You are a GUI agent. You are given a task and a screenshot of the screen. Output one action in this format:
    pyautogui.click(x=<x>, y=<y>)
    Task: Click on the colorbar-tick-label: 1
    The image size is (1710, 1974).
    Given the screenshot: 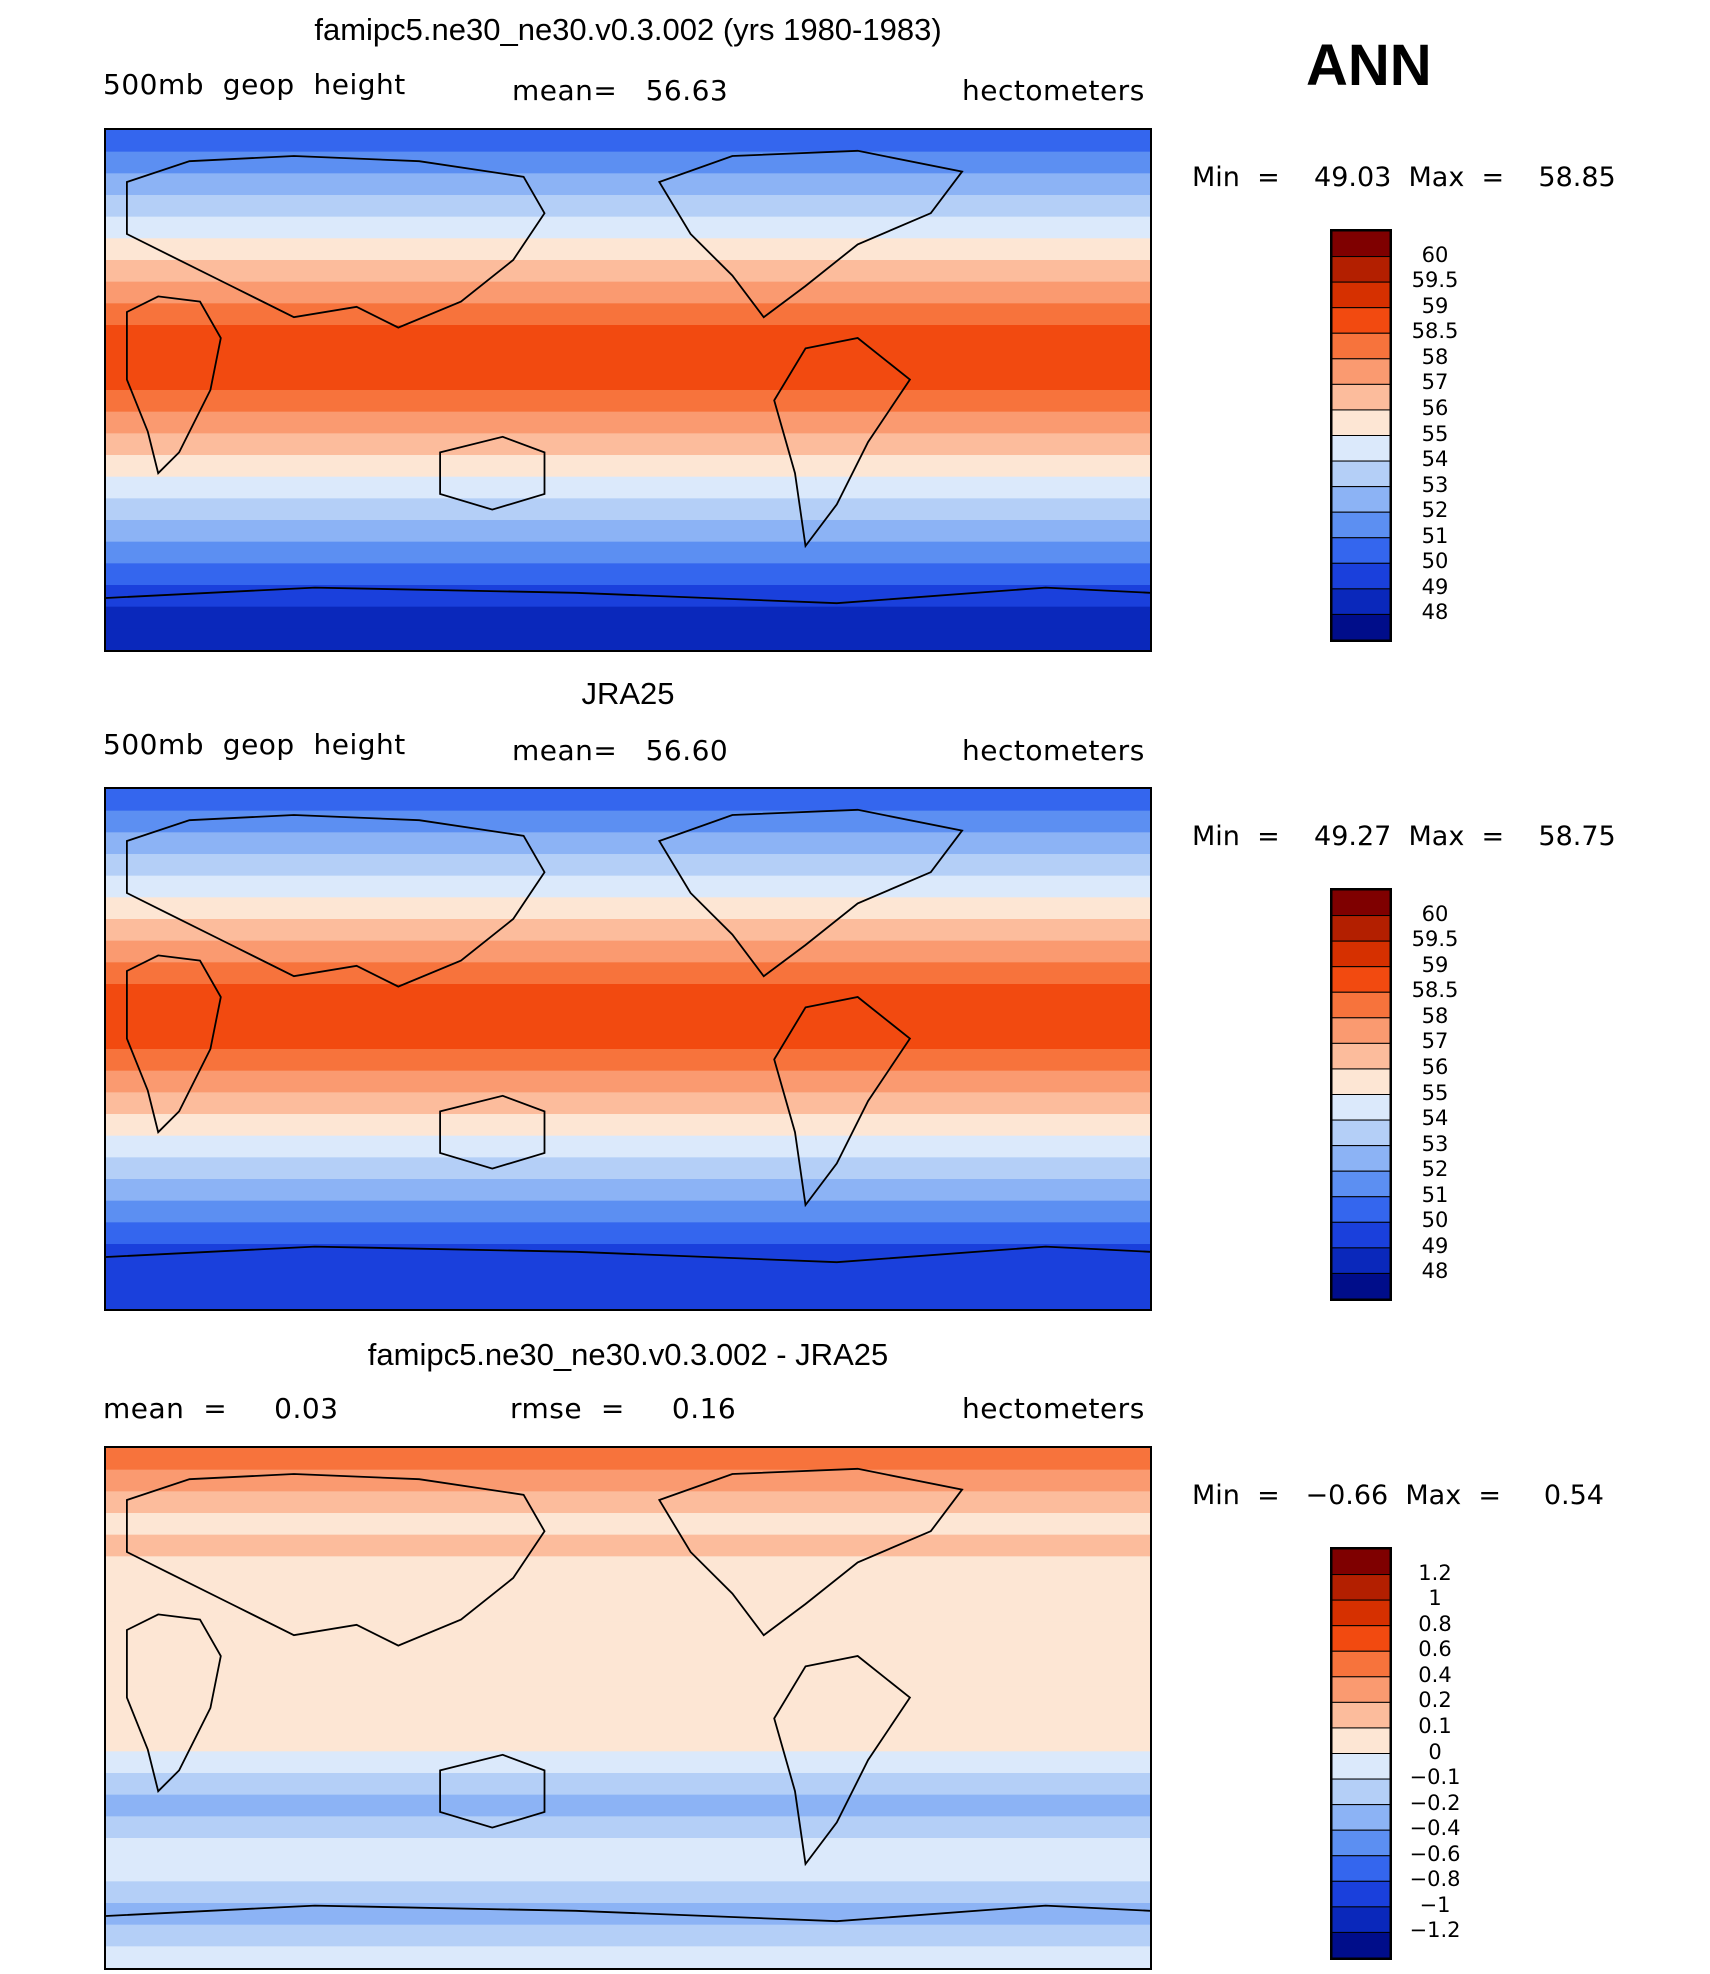 What is the action you would take?
    pyautogui.click(x=1435, y=1598)
    